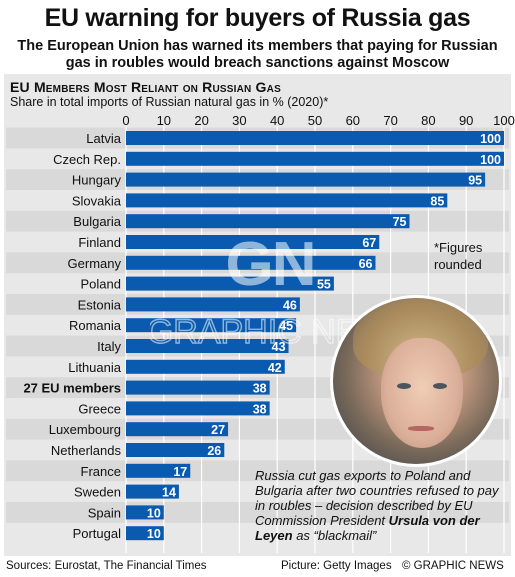 The image size is (515, 577). I want to click on value-label: 27, so click(218, 430).